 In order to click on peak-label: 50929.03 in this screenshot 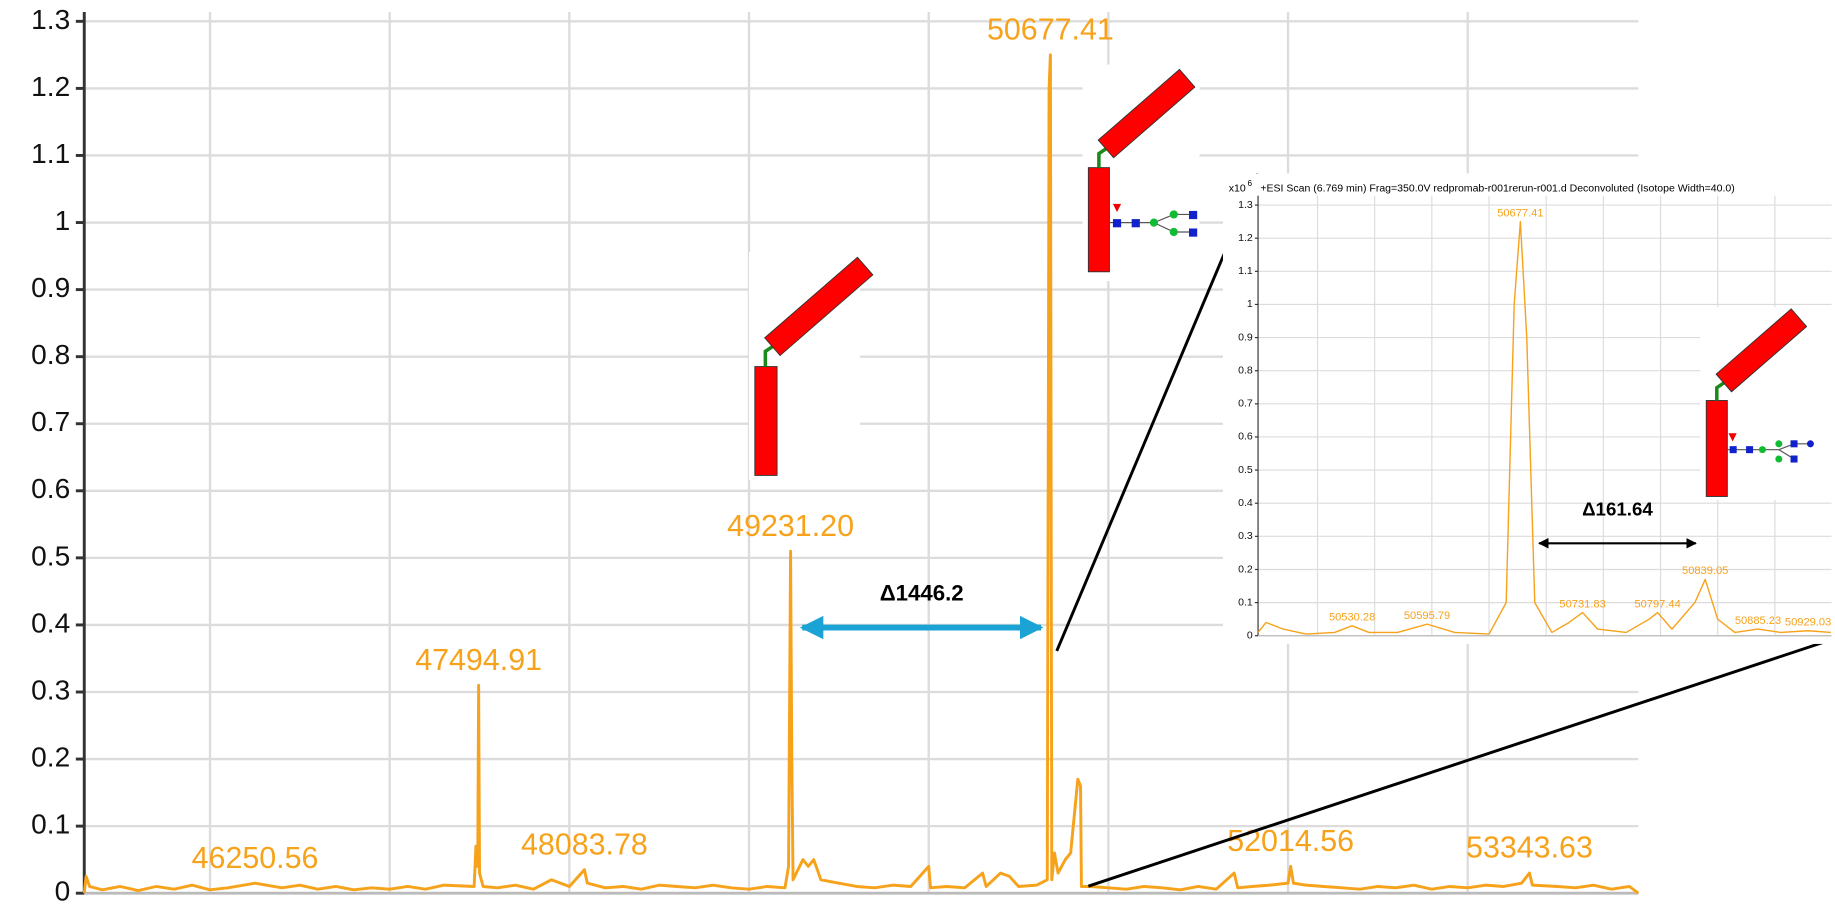, I will do `click(1808, 623)`.